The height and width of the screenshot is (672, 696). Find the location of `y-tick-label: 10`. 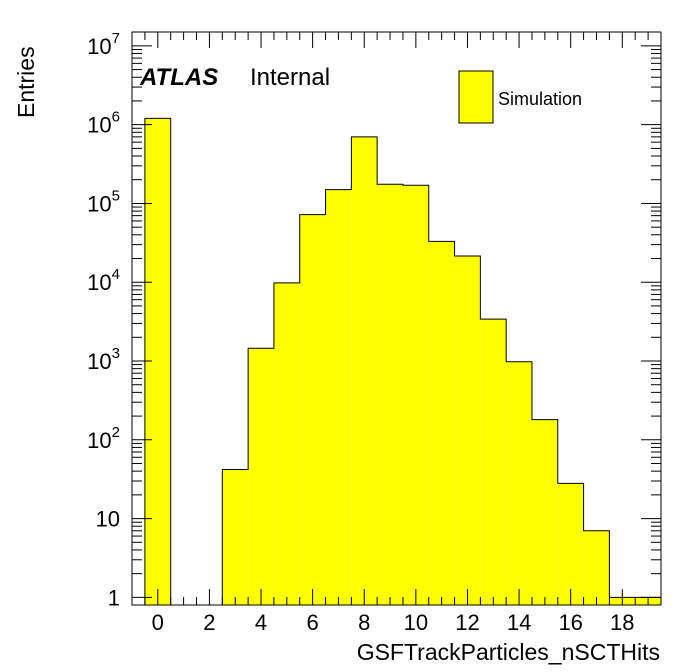

y-tick-label: 10 is located at coordinates (108, 519).